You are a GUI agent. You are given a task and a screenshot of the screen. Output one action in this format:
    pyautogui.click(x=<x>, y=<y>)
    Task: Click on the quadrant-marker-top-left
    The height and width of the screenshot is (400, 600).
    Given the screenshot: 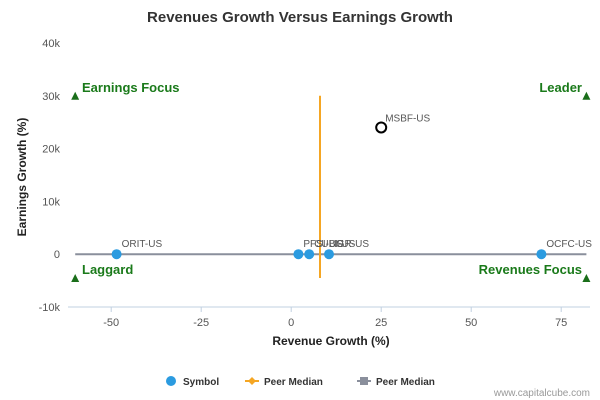 What is the action you would take?
    pyautogui.click(x=75, y=95)
    